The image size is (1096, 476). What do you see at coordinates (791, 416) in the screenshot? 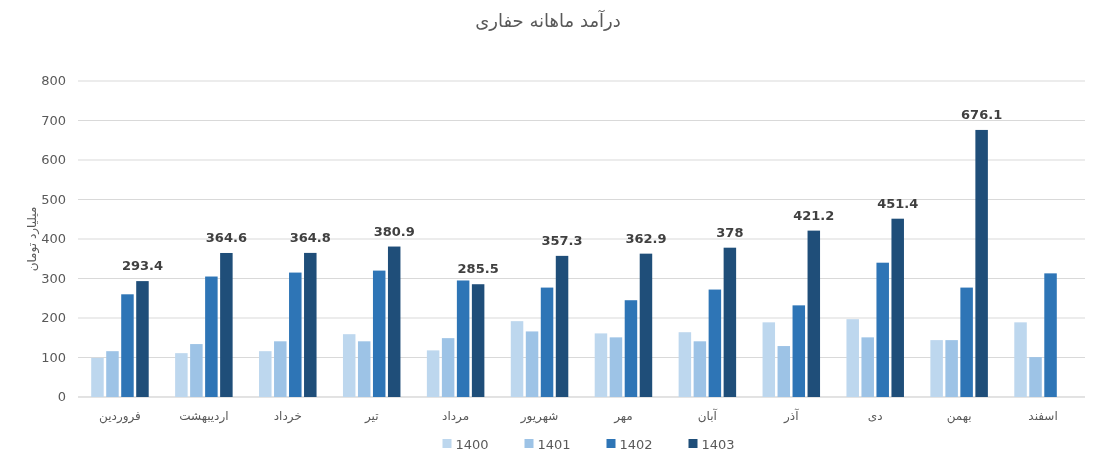
I see `x-tick-label: آذر` at bounding box center [791, 416].